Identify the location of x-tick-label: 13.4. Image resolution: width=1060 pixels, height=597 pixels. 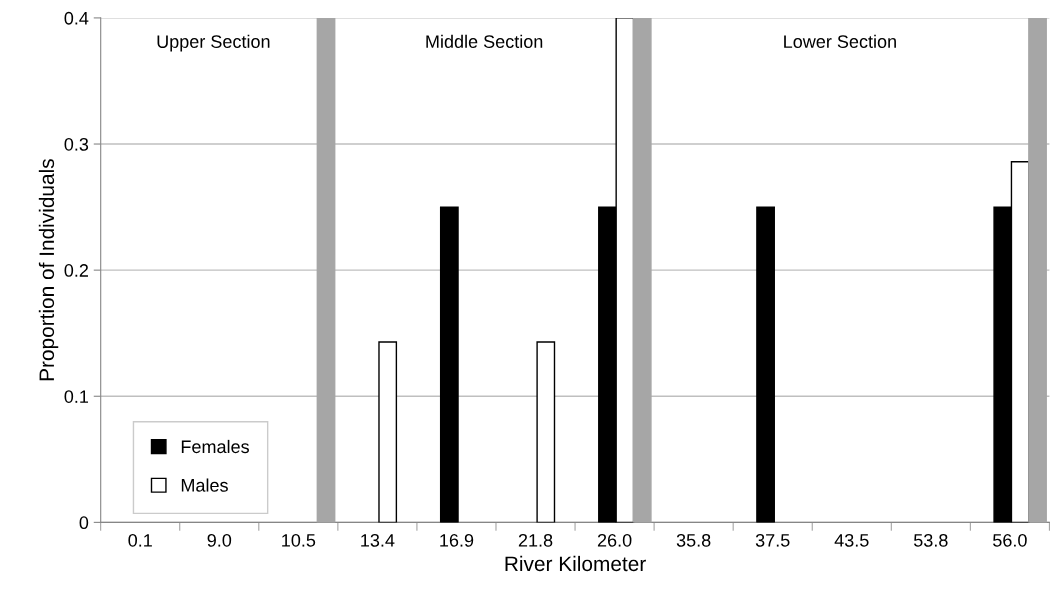
(378, 540).